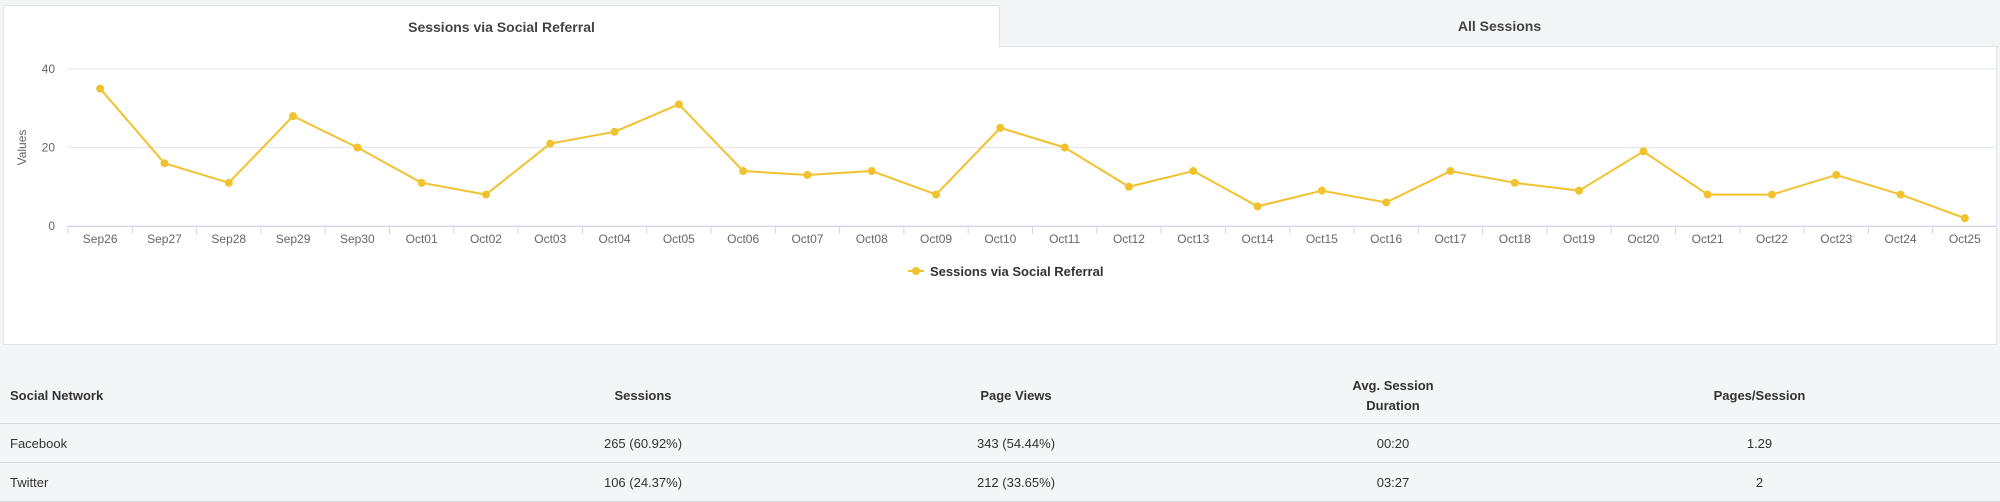 This screenshot has height=502, width=2000. What do you see at coordinates (1965, 239) in the screenshot?
I see `x-tick-label: Oct25` at bounding box center [1965, 239].